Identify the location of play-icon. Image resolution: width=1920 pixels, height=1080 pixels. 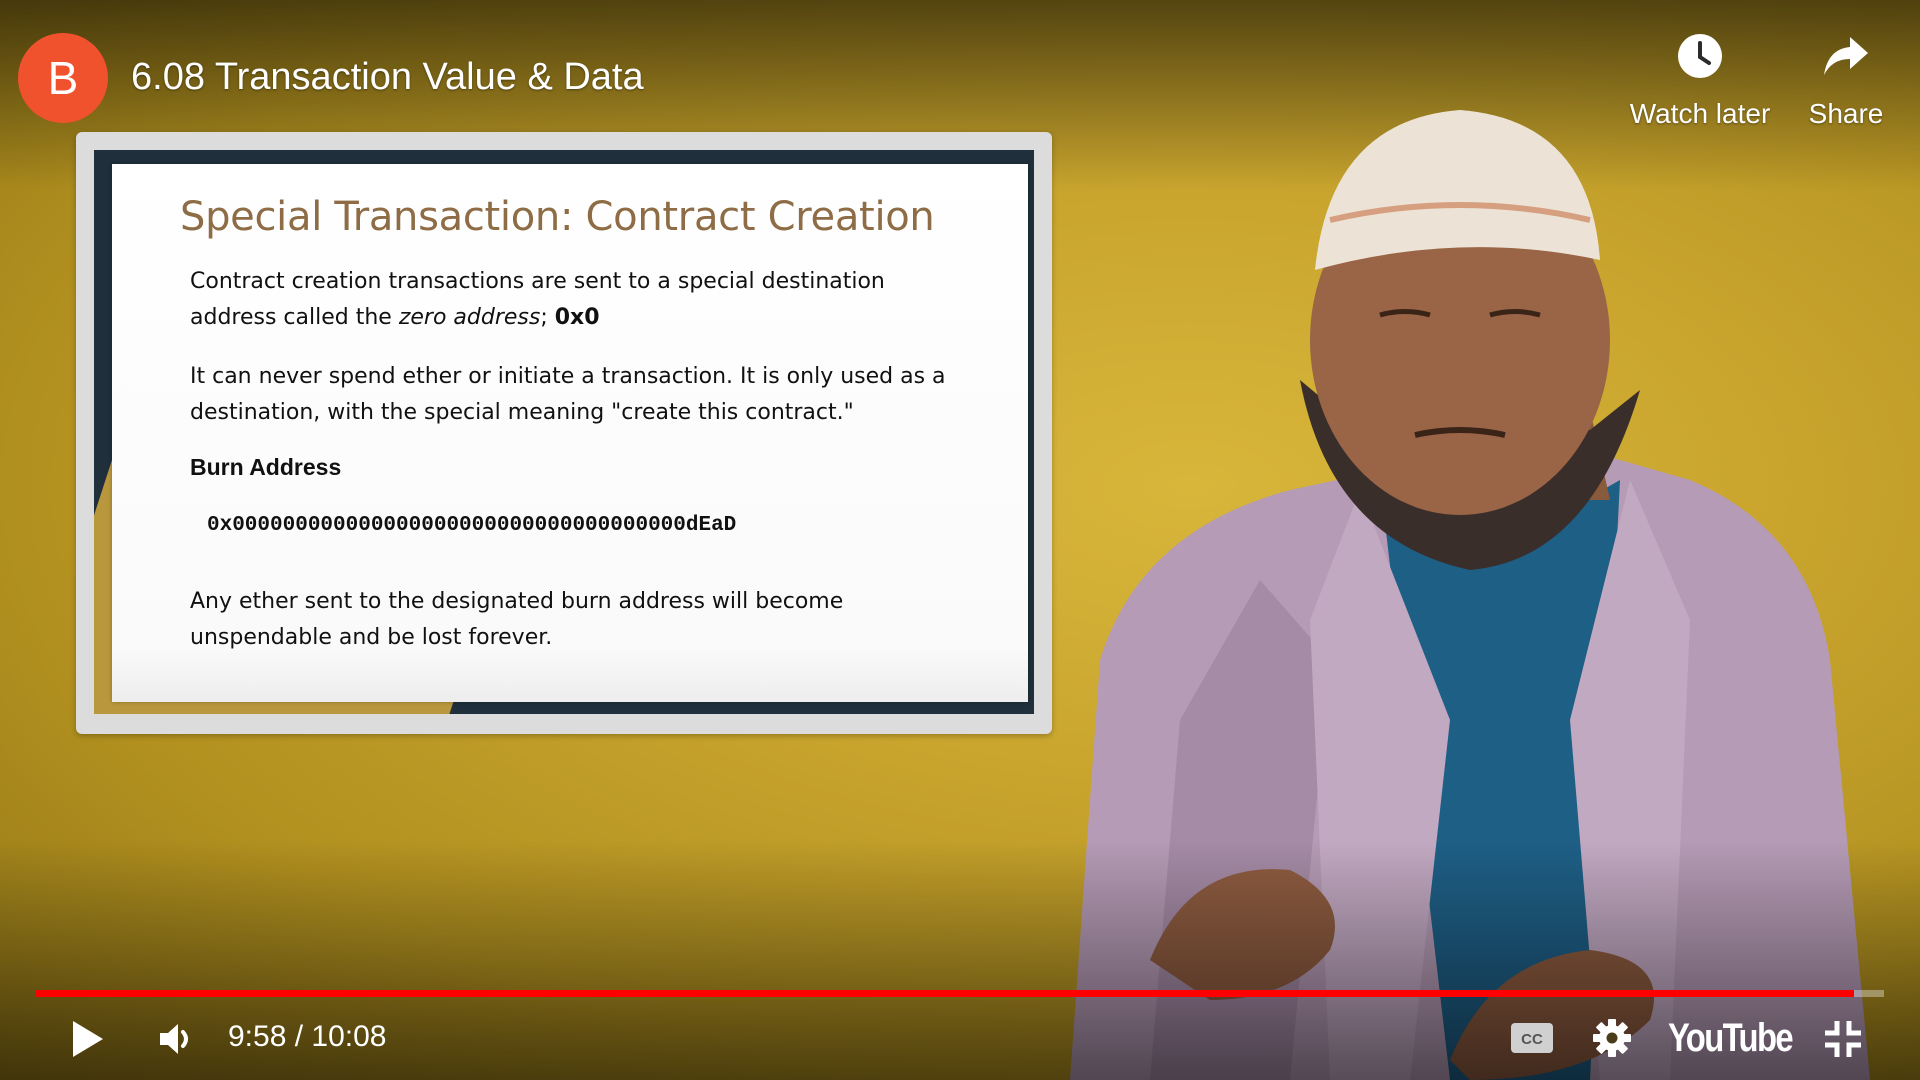
(88, 1039).